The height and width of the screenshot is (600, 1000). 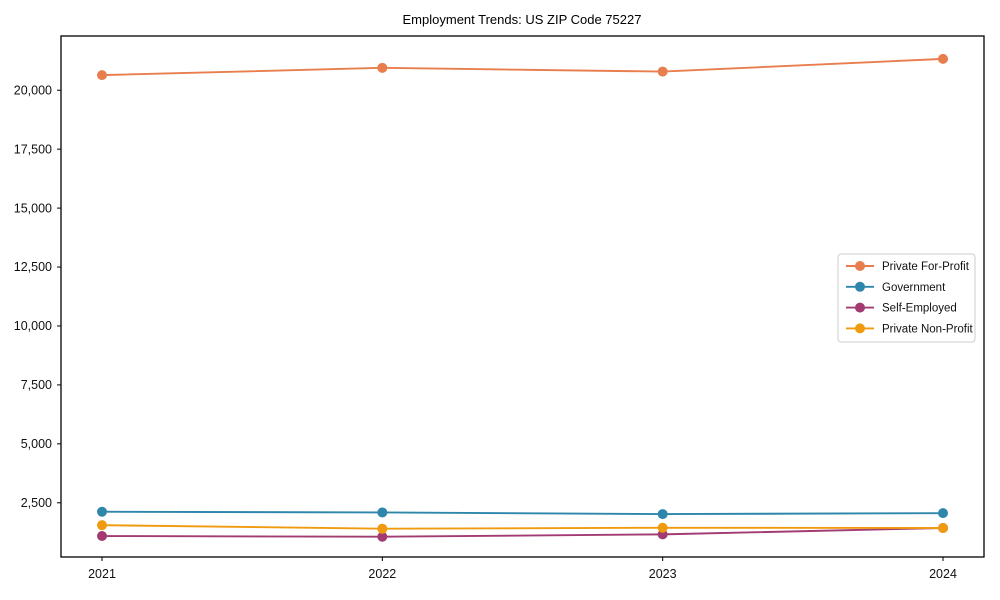 What do you see at coordinates (943, 513) in the screenshot?
I see `data-point-government-2024` at bounding box center [943, 513].